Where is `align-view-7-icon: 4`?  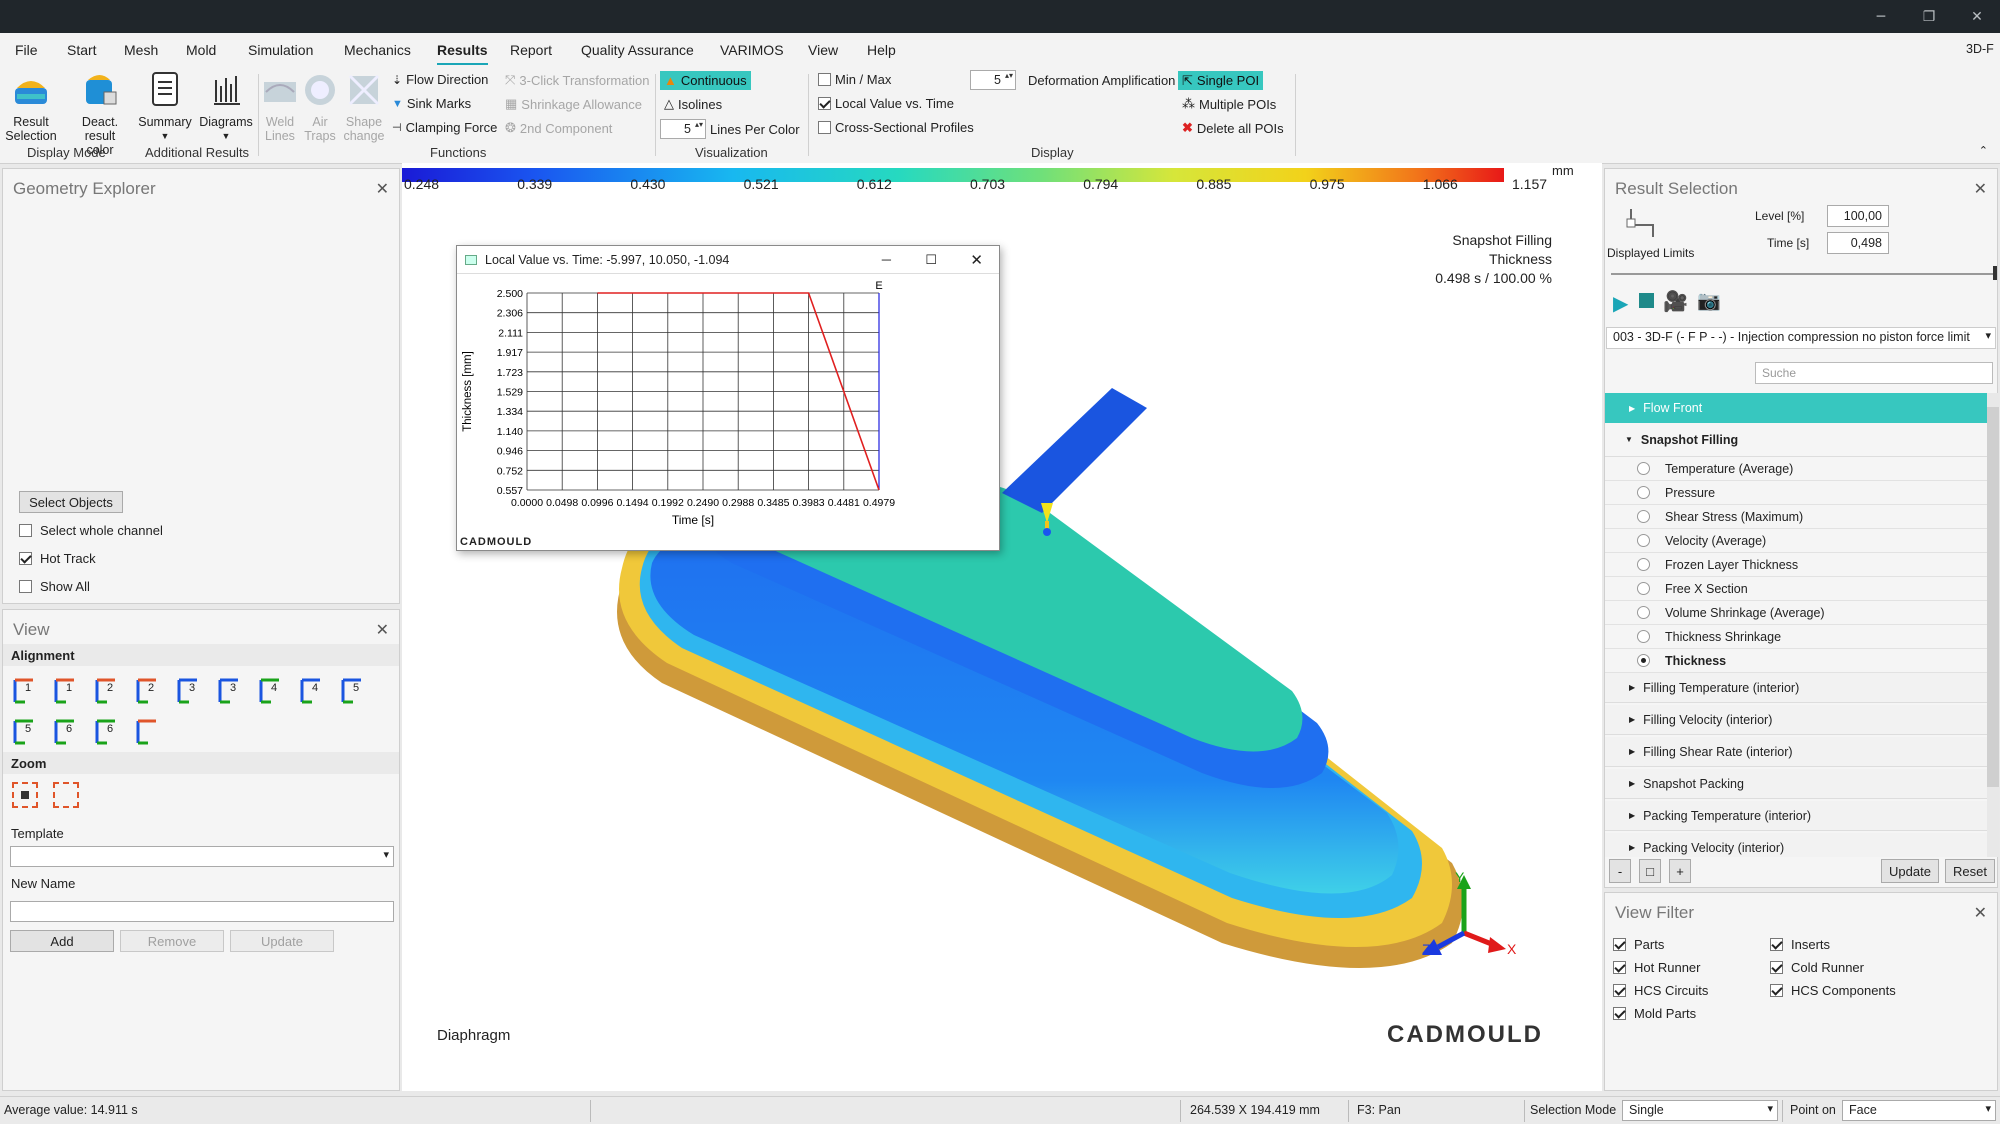 align-view-7-icon: 4 is located at coordinates (272, 691).